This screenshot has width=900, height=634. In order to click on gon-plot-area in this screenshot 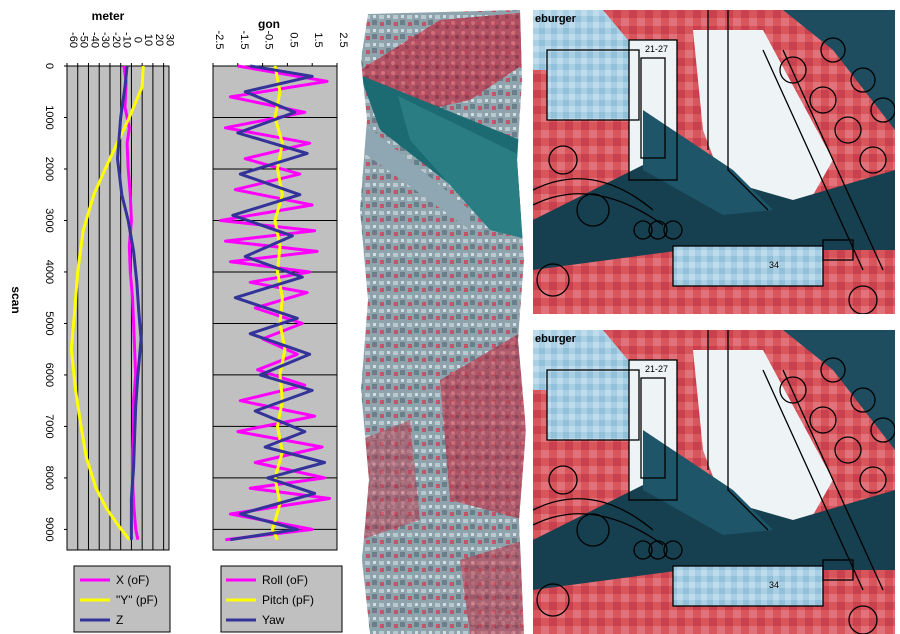, I will do `click(275, 308)`.